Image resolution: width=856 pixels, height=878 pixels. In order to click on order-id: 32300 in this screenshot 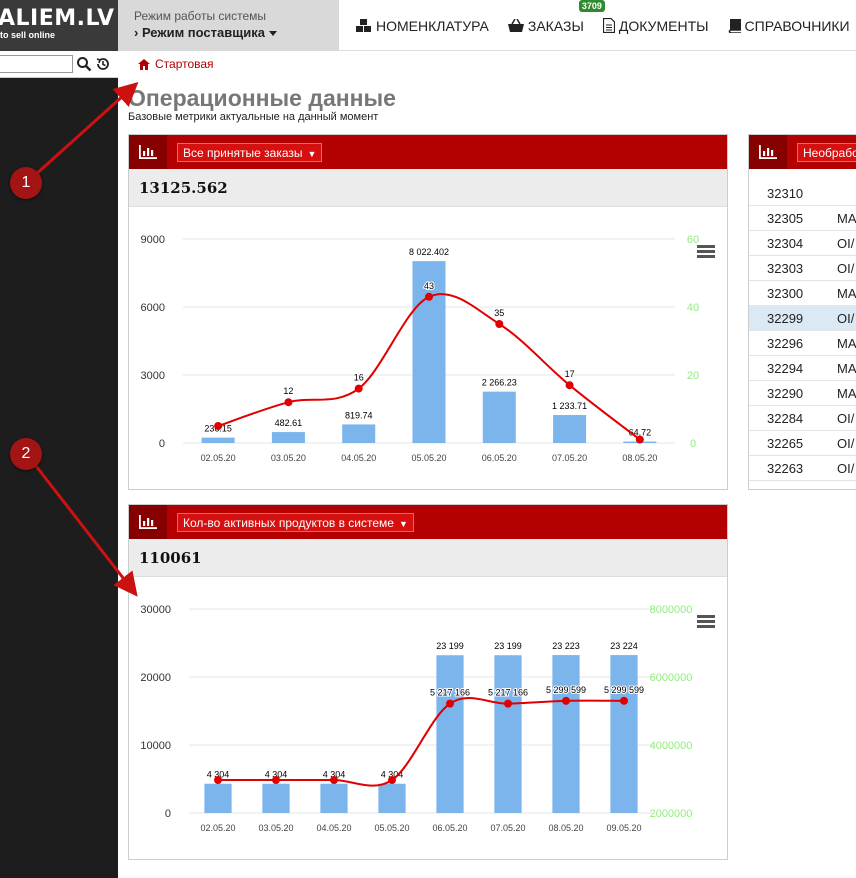, I will do `click(785, 293)`.